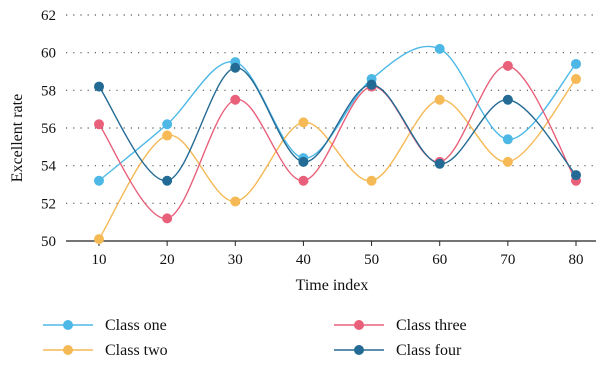 This screenshot has height=367, width=608. I want to click on x-tick-label: 20, so click(167, 260).